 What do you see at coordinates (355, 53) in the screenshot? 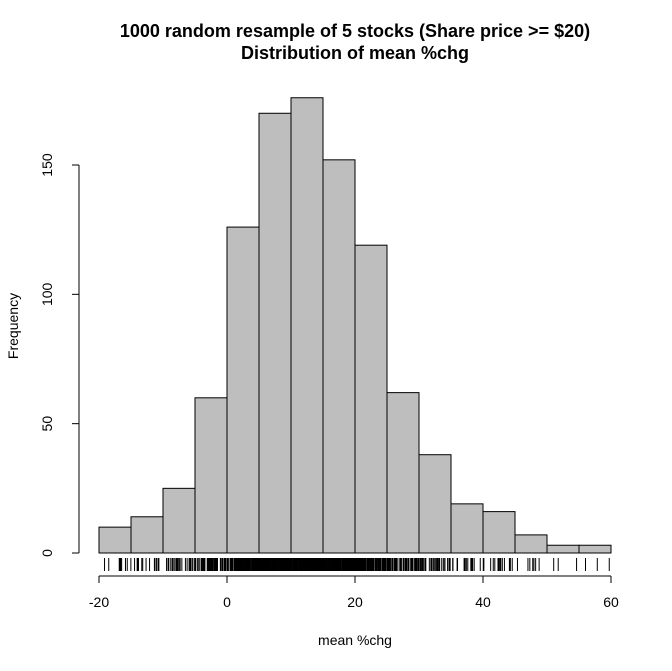
I see `chart-subtitle: Distribution of mean %chg` at bounding box center [355, 53].